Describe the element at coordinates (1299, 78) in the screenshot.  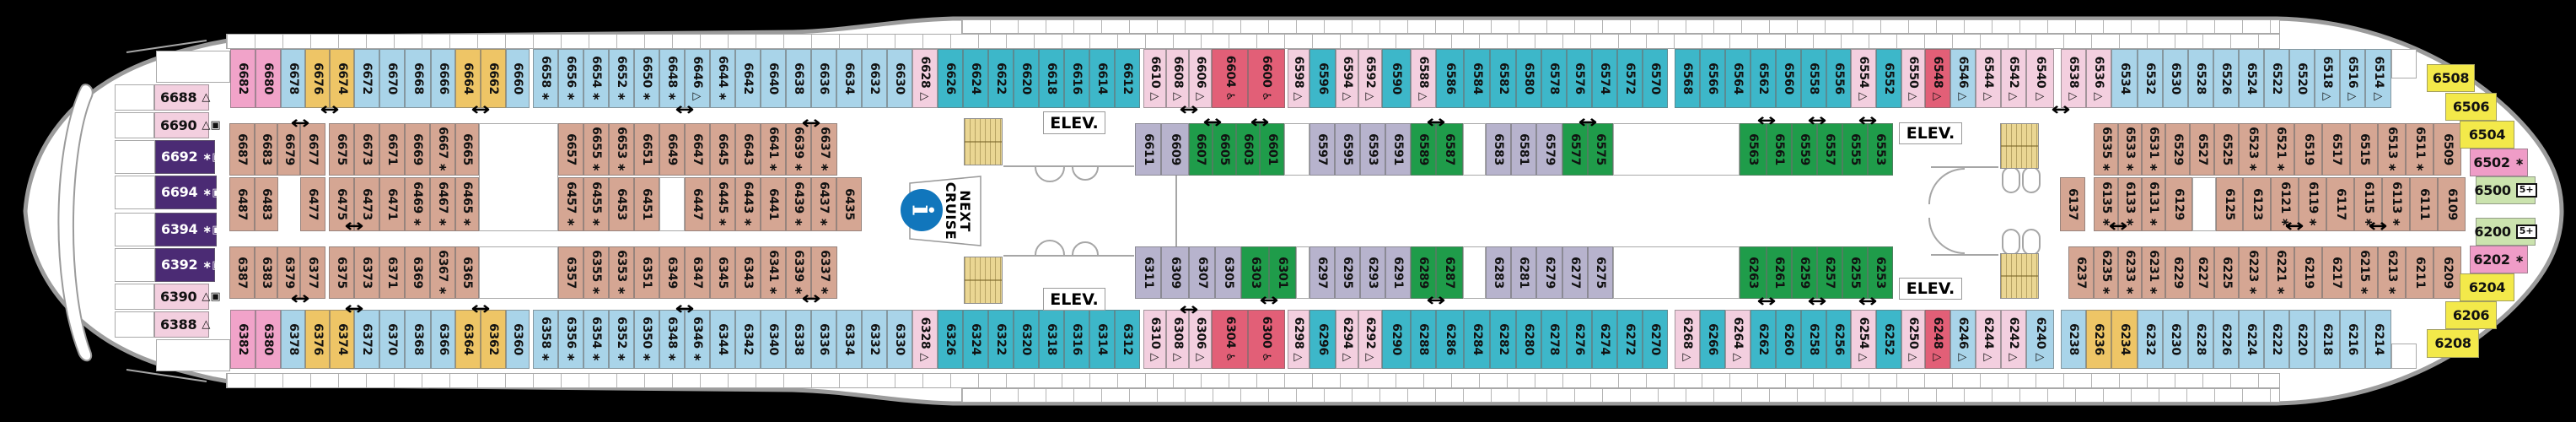
I see `cabin-6598: 6598 △` at that location.